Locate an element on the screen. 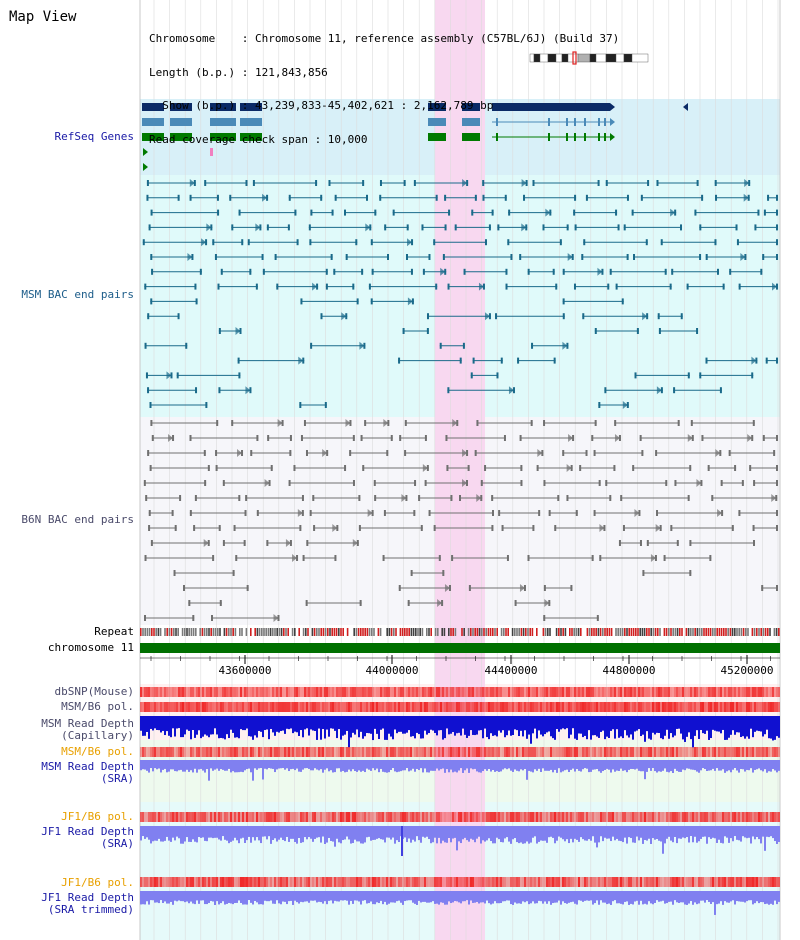 The height and width of the screenshot is (940, 800). track-label-refseq: RefSeq Genes is located at coordinates (94, 136).